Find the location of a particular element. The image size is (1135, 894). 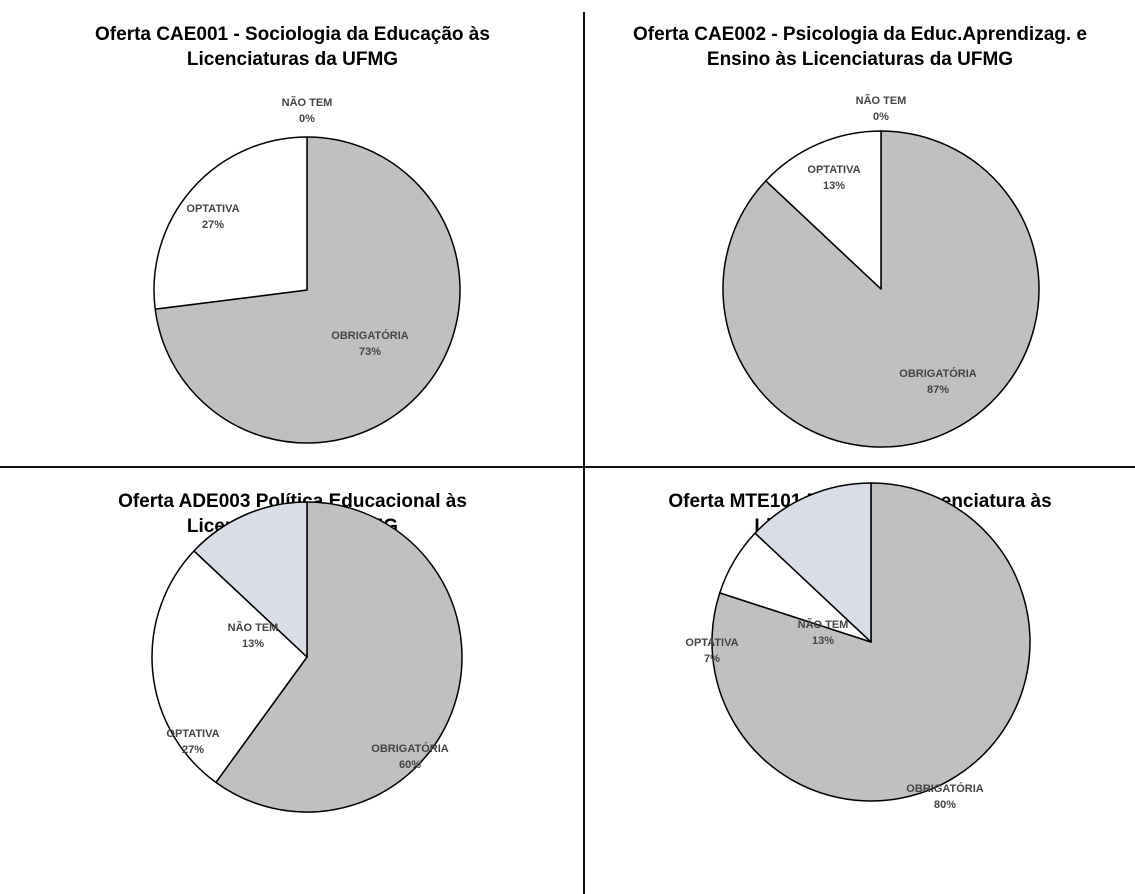

slice-value-label: 80% is located at coordinates (945, 805).